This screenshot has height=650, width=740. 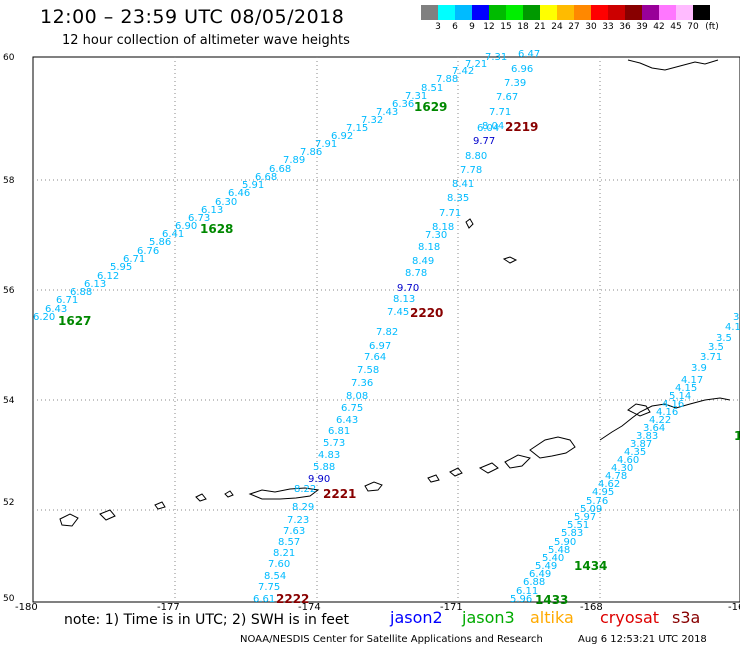 I want to click on wave-height-value: 8.54, so click(x=275, y=576).